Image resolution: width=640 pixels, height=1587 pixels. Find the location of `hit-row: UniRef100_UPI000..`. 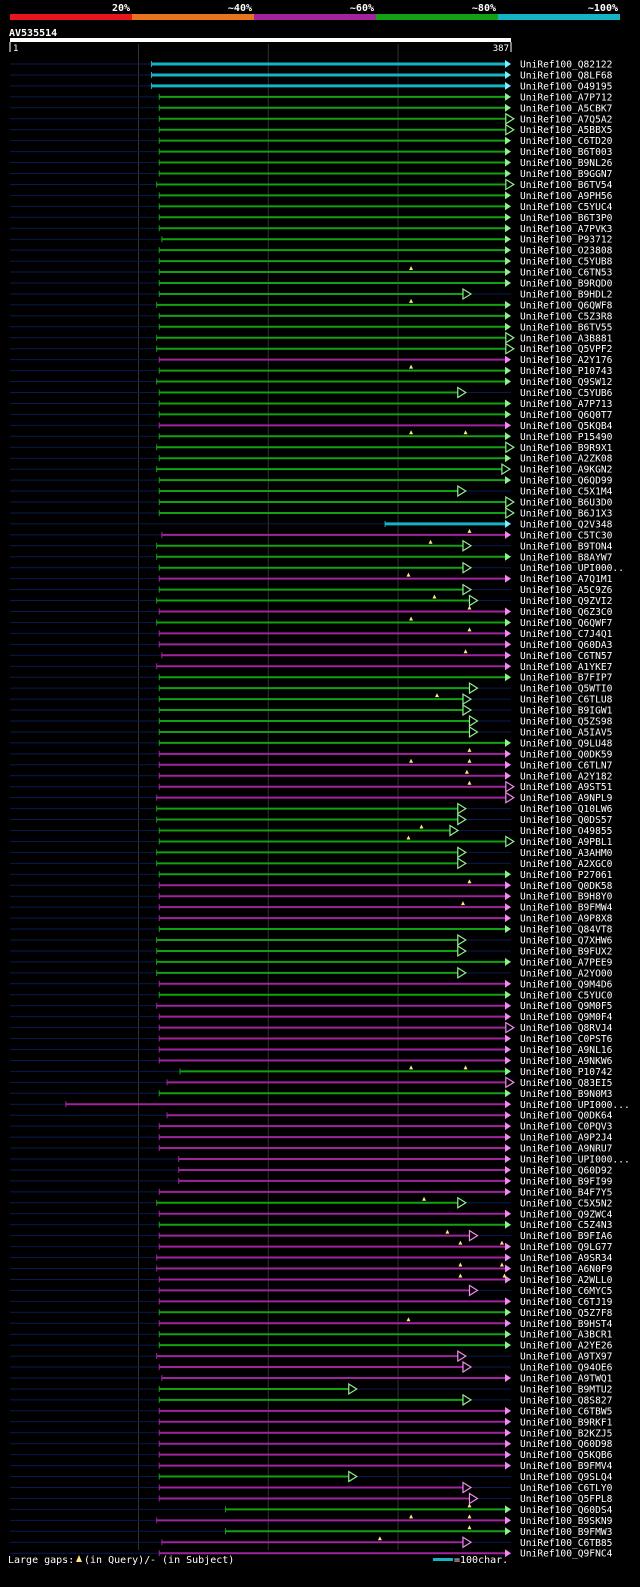

hit-row: UniRef100_UPI000.. is located at coordinates (317, 567).